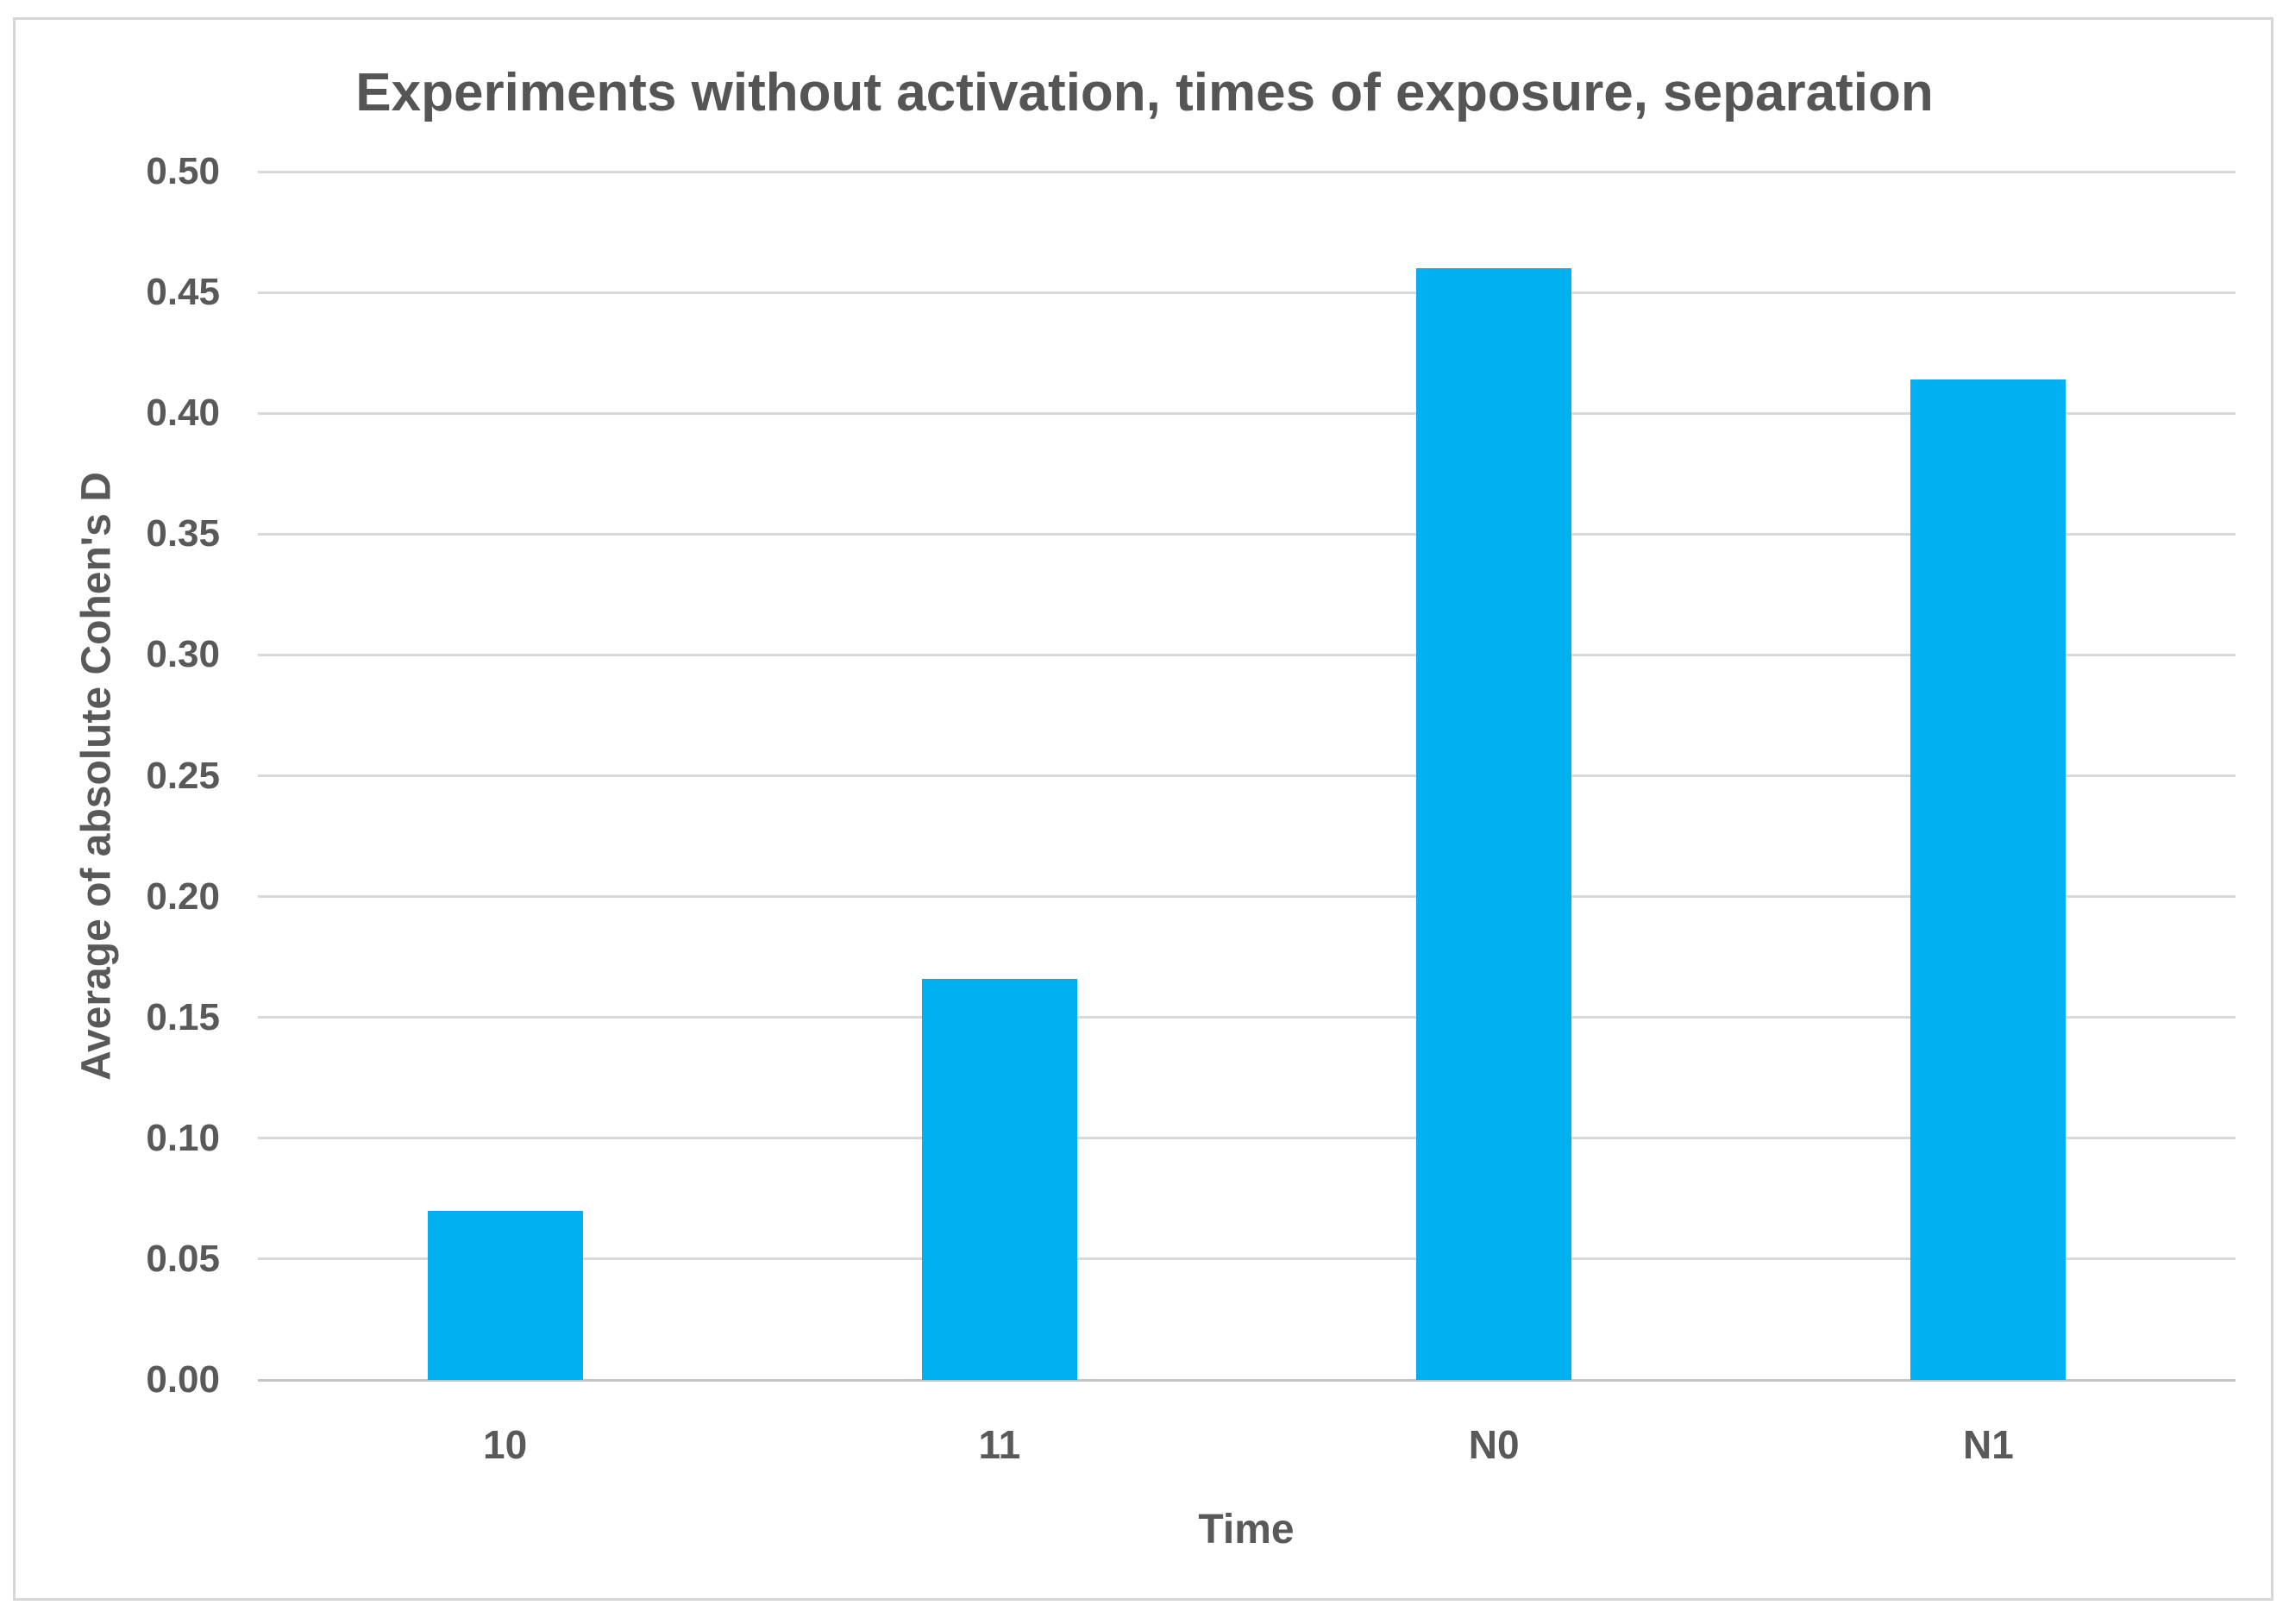 The height and width of the screenshot is (1624, 2289). Describe the element at coordinates (183, 534) in the screenshot. I see `y-tick-label: 0.35` at that location.